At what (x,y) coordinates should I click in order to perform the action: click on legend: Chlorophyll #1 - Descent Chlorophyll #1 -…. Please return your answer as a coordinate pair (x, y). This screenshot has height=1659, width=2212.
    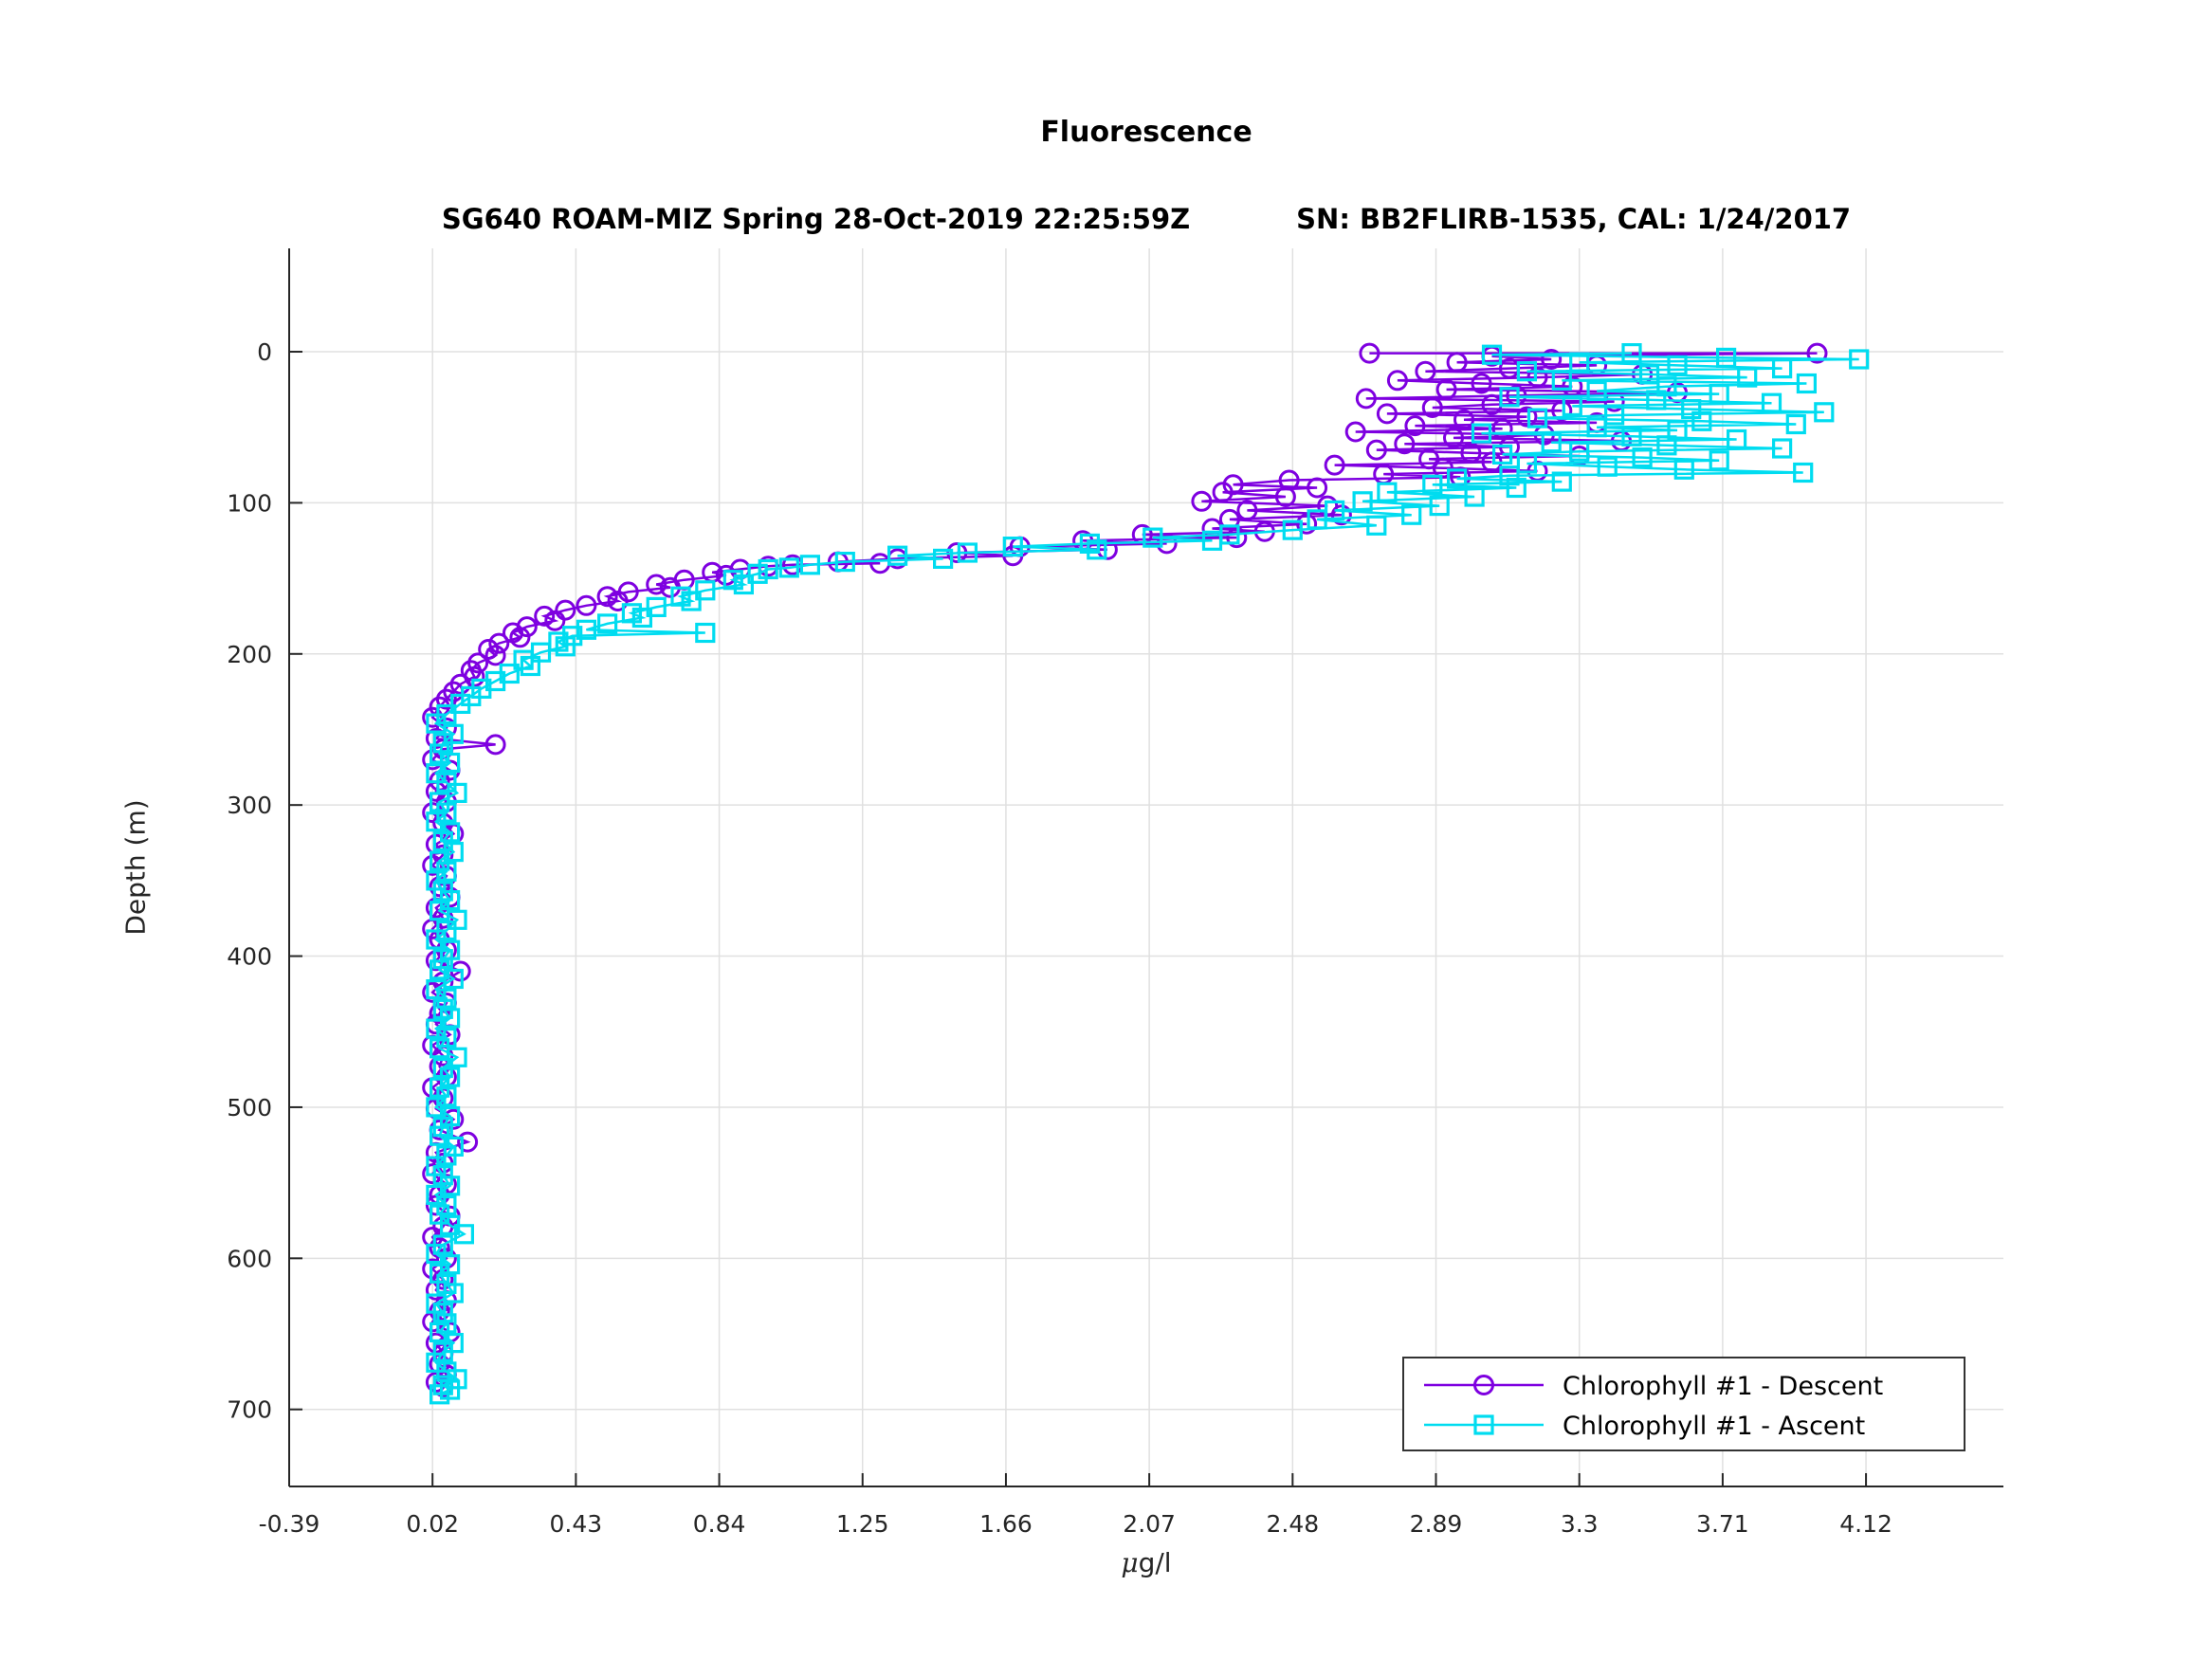
    Looking at the image, I should click on (1683, 1404).